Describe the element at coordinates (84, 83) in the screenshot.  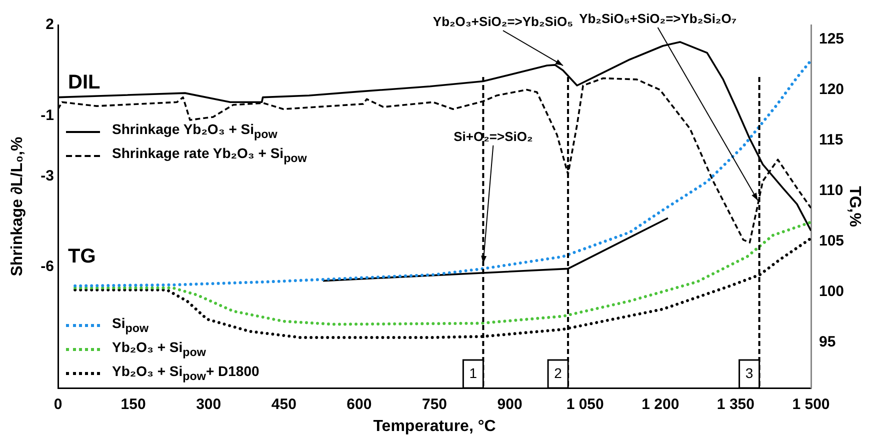
I see `annotation: DIL` at that location.